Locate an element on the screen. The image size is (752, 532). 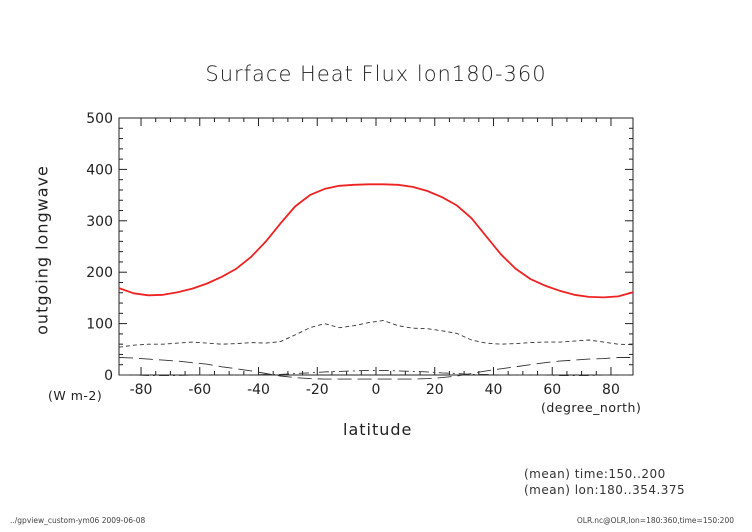
x-tick-label: -80 is located at coordinates (141, 390).